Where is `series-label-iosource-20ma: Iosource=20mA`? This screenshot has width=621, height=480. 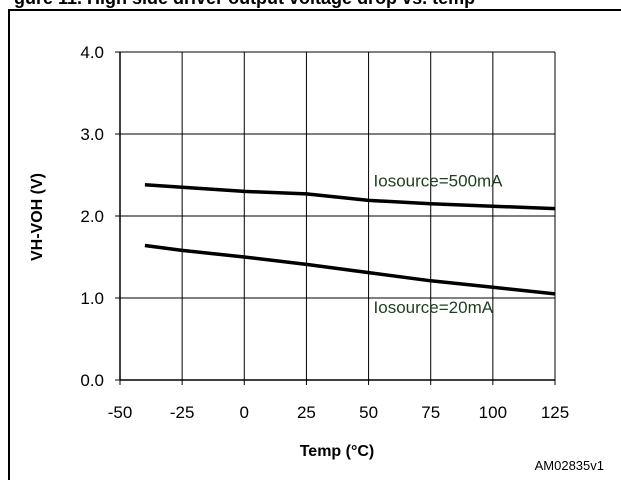
series-label-iosource-20ma: Iosource=20mA is located at coordinates (434, 307).